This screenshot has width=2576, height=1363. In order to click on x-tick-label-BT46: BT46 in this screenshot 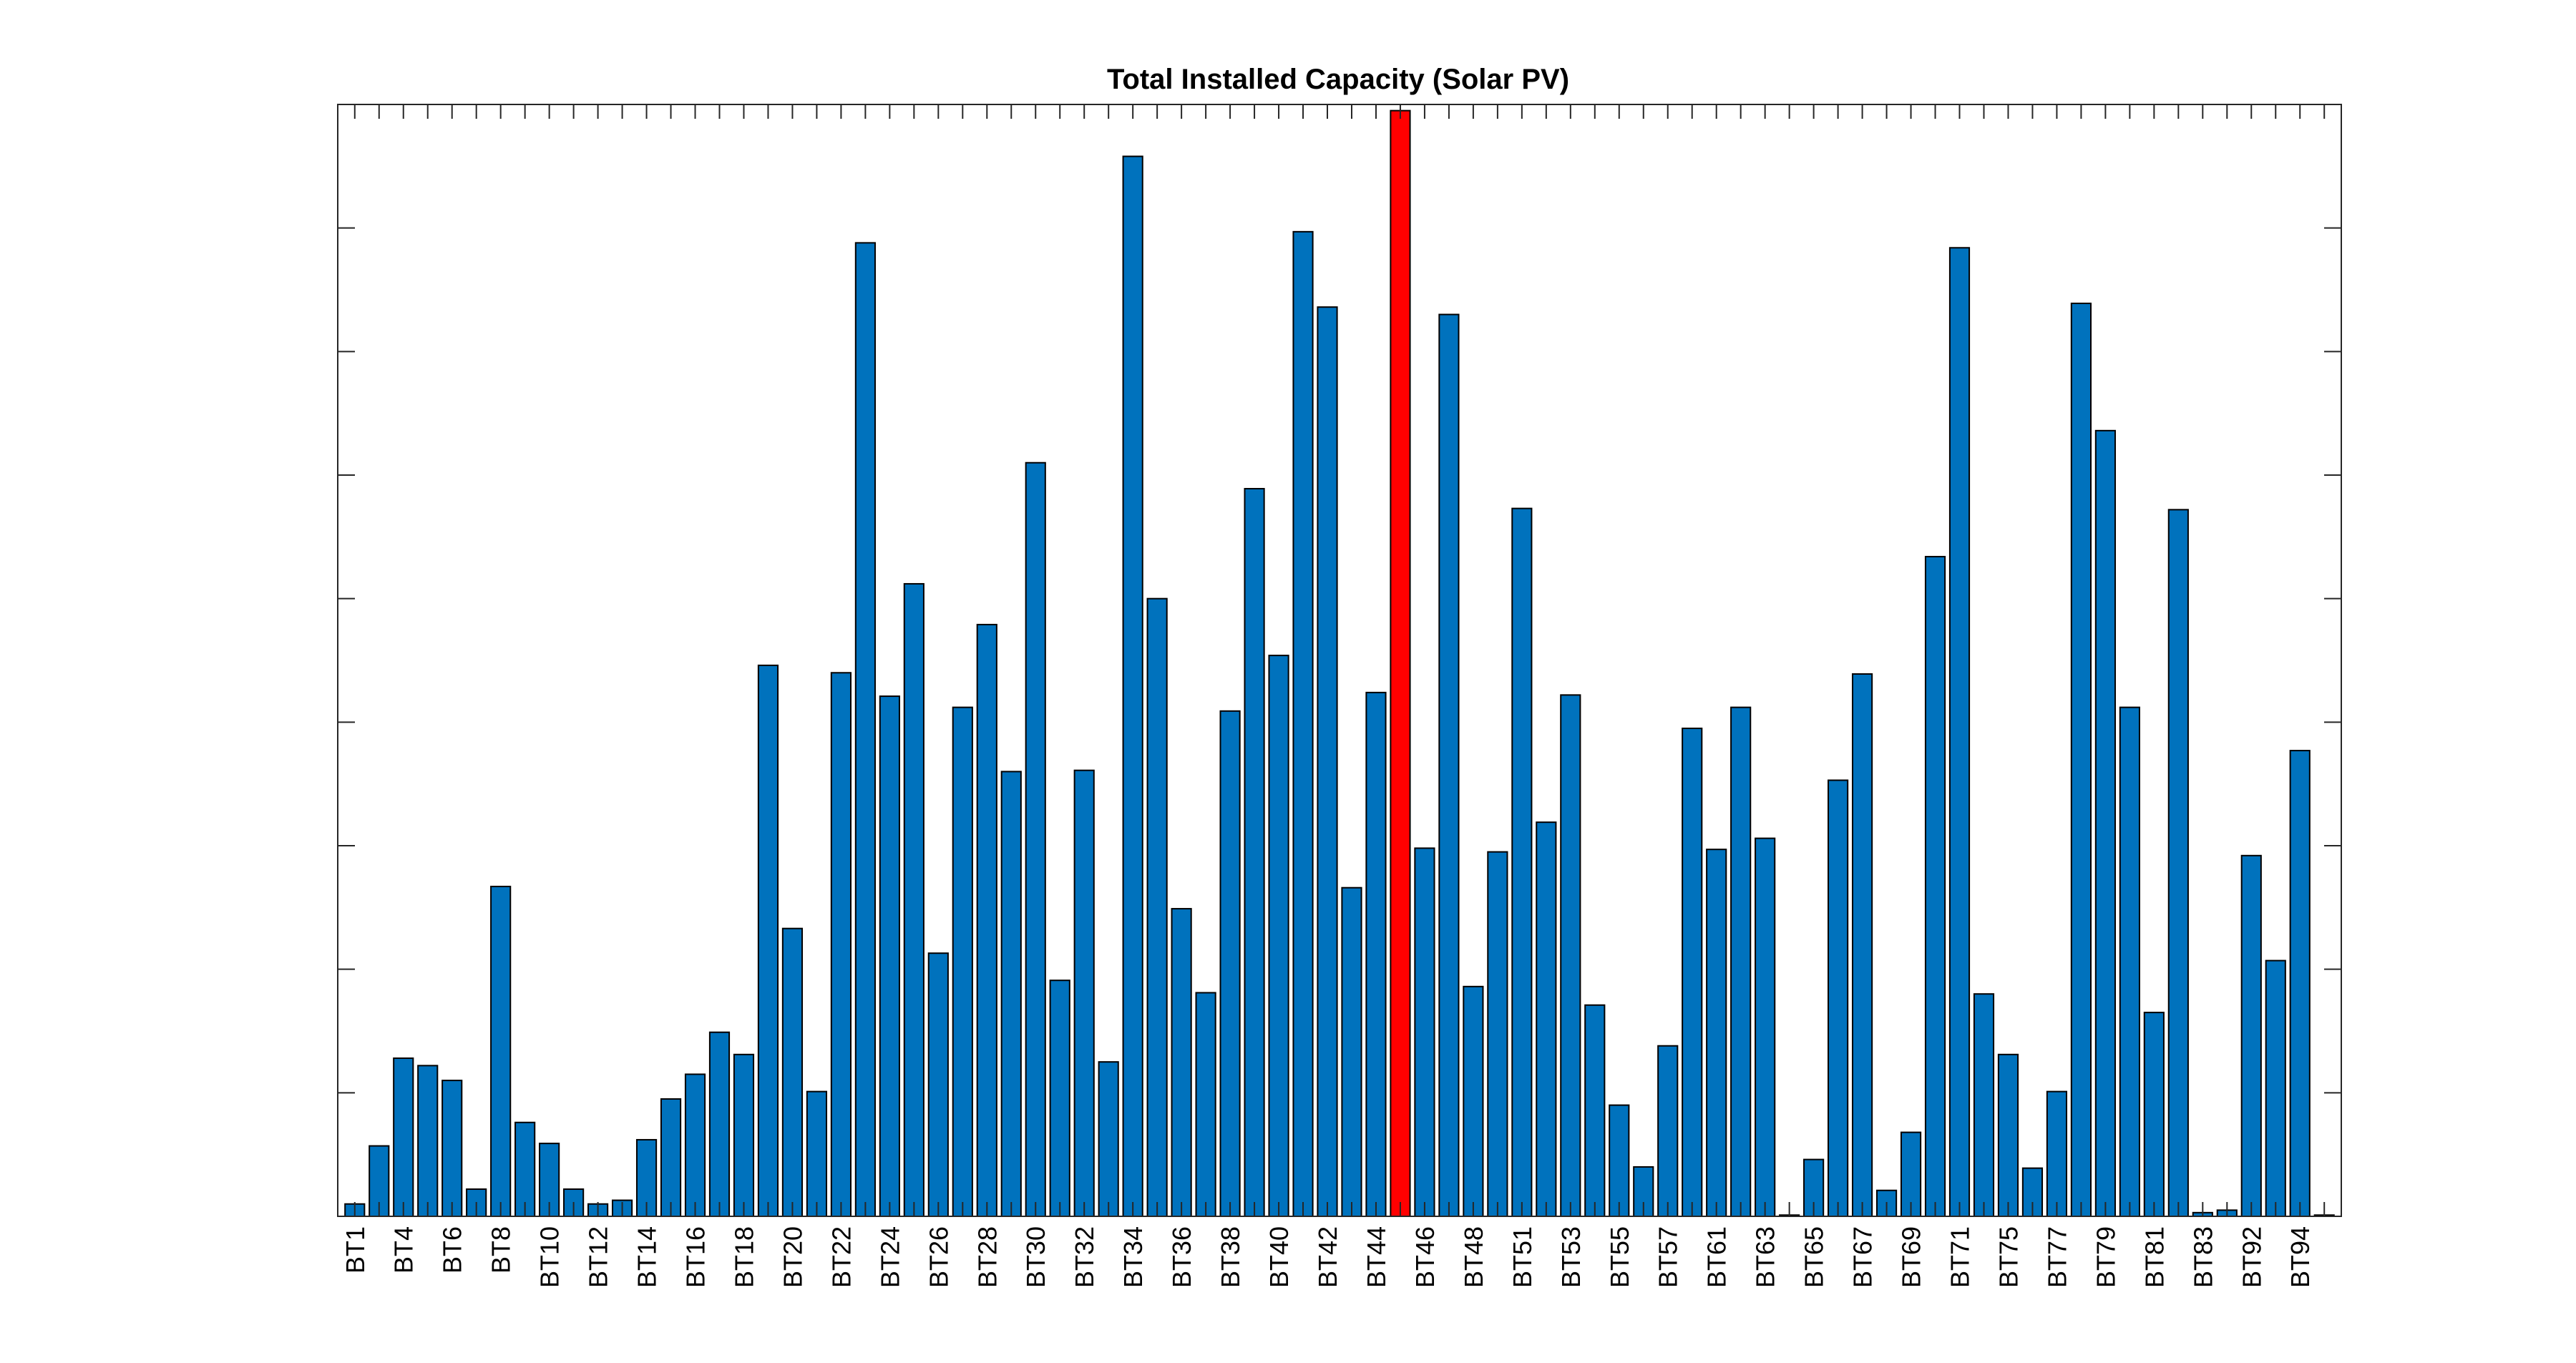, I will do `click(1425, 1257)`.